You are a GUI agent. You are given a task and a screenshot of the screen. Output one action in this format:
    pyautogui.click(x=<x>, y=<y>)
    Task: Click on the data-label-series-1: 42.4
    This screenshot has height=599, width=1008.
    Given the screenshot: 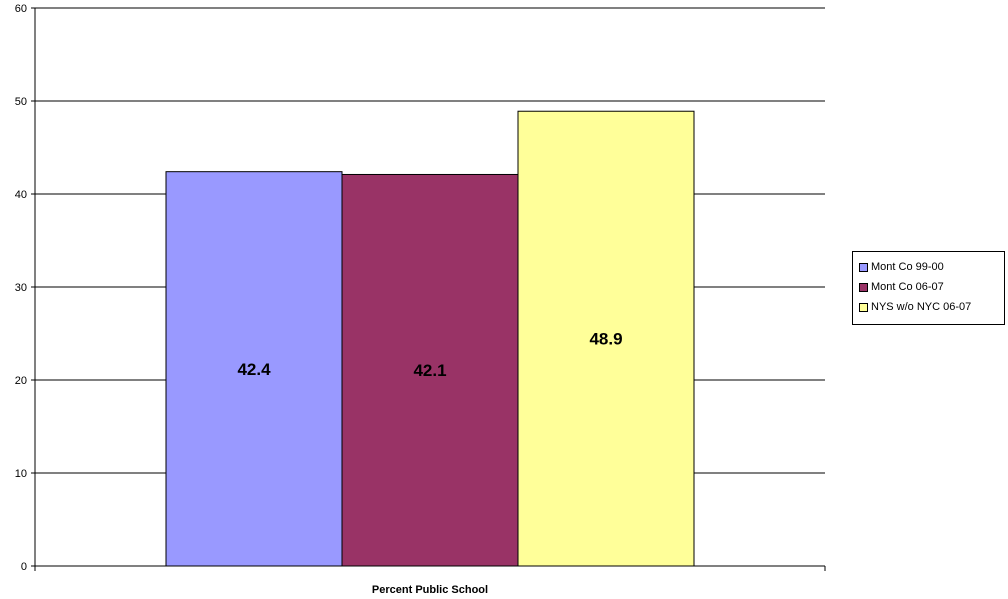 What is the action you would take?
    pyautogui.click(x=254, y=369)
    